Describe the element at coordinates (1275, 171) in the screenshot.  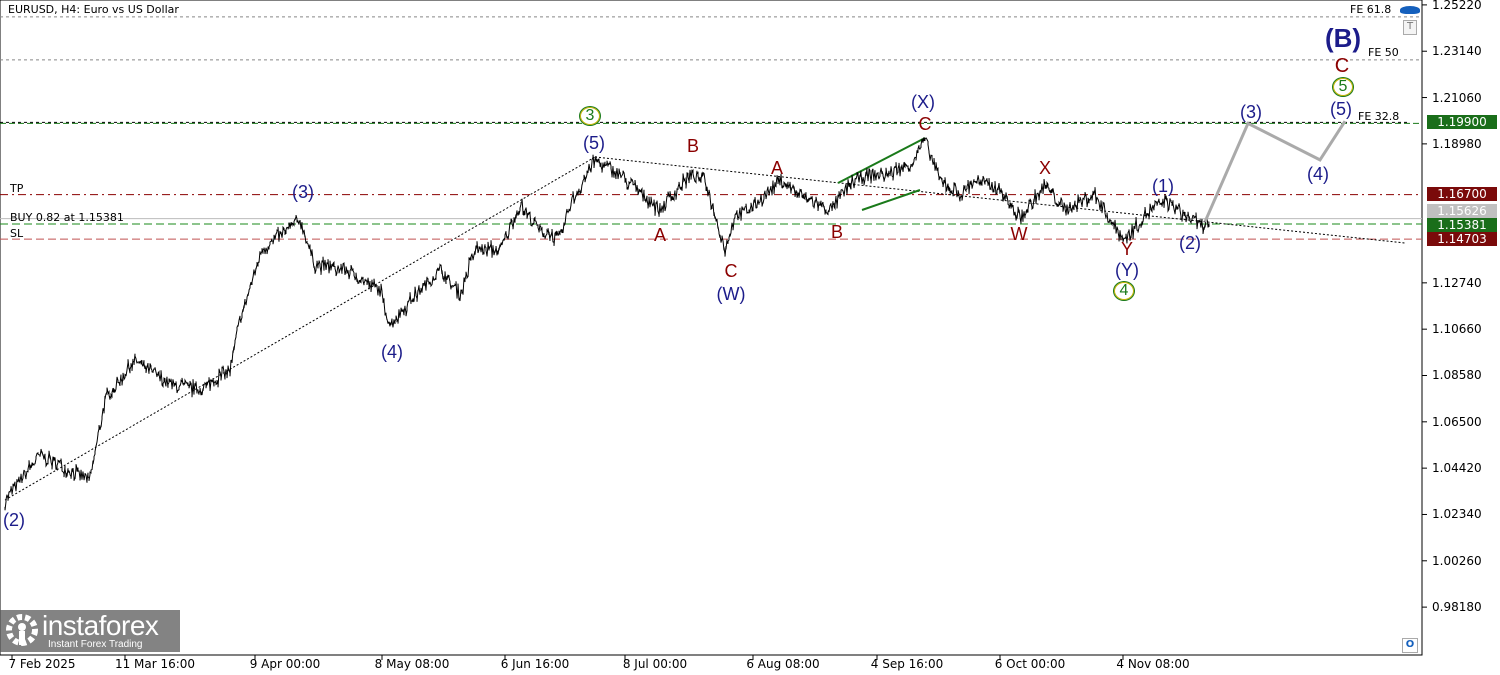
I see `projection-path` at that location.